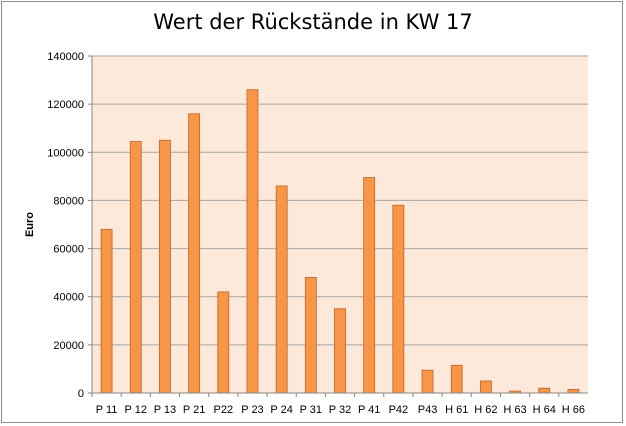 The width and height of the screenshot is (626, 426). I want to click on y-tick-label: 60000, so click(68, 250).